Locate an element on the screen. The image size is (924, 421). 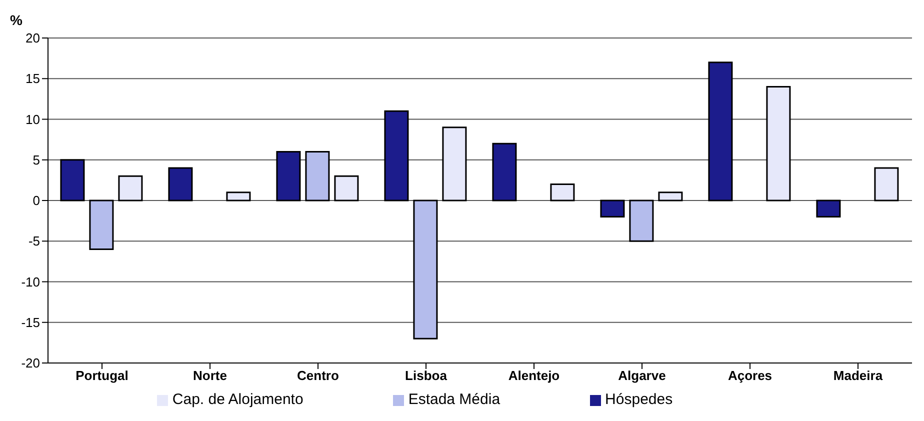
legend-label: Hóspedes is located at coordinates (639, 399).